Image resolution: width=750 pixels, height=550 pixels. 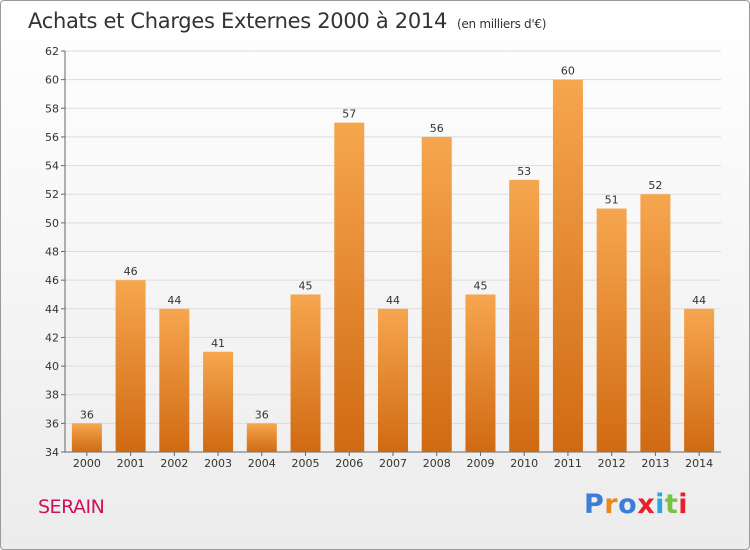 What do you see at coordinates (52, 80) in the screenshot?
I see `y-tick-label: 60` at bounding box center [52, 80].